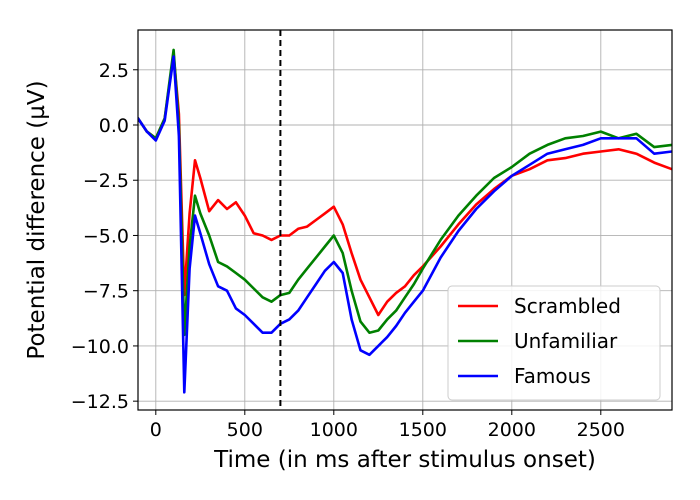  I want to click on legend-box, so click(554, 343).